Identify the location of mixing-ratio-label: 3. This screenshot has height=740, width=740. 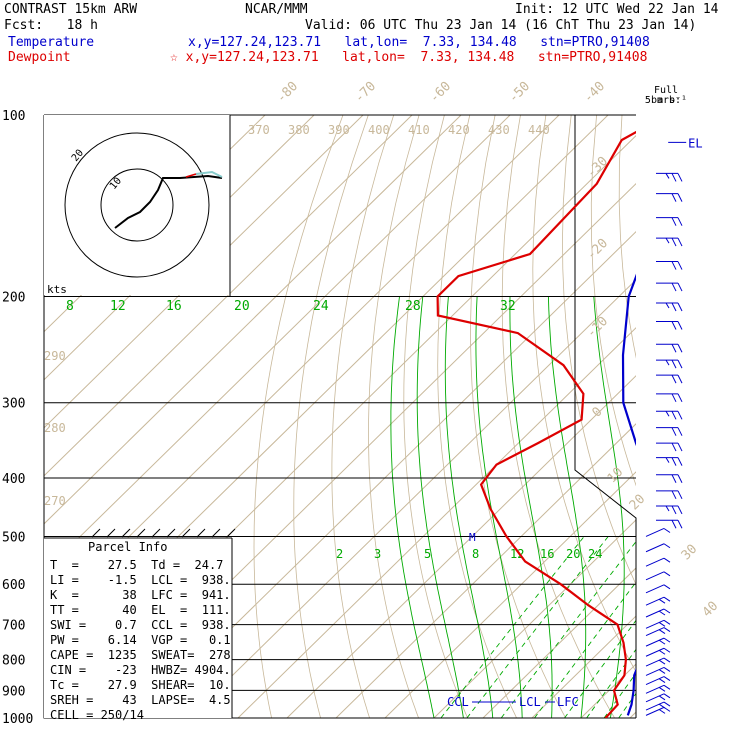
(377, 554).